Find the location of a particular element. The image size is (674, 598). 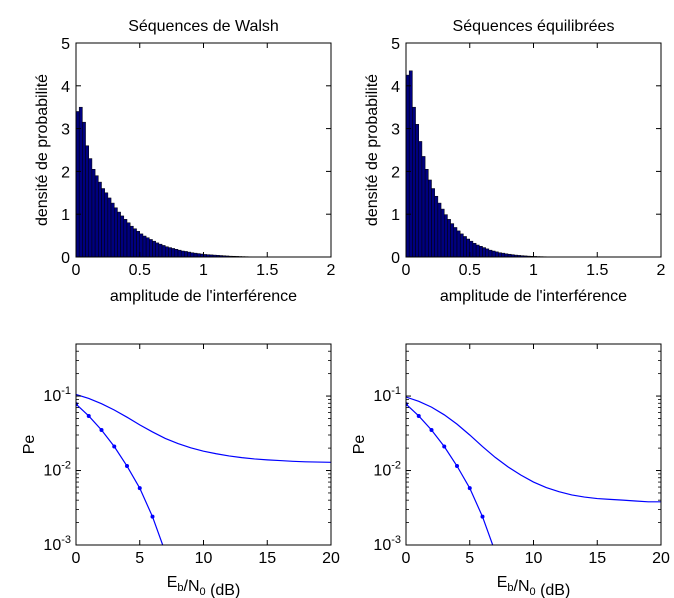

y-tick-label: 10⁻¹ is located at coordinates (387, 395).